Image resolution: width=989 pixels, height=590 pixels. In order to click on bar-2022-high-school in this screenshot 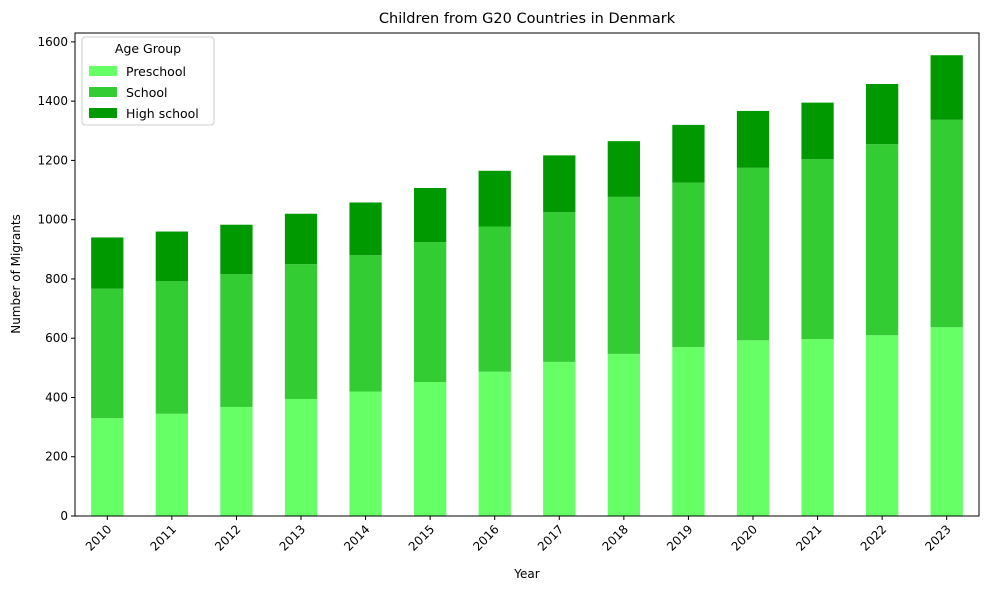, I will do `click(882, 114)`.